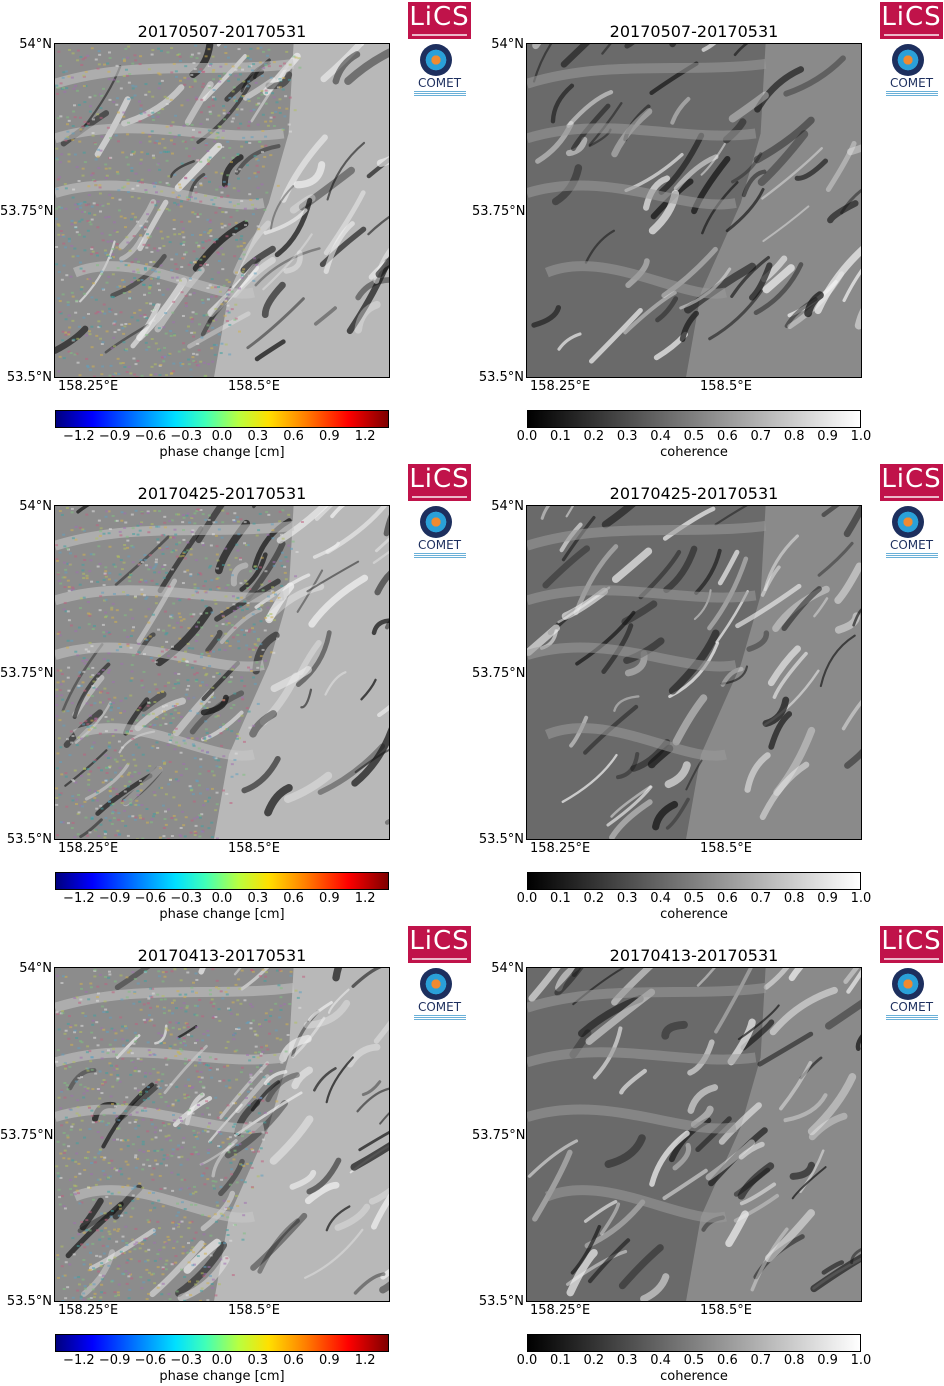 The width and height of the screenshot is (944, 1386). What do you see at coordinates (794, 1360) in the screenshot?
I see `colorbar-tick-label: 0.8` at bounding box center [794, 1360].